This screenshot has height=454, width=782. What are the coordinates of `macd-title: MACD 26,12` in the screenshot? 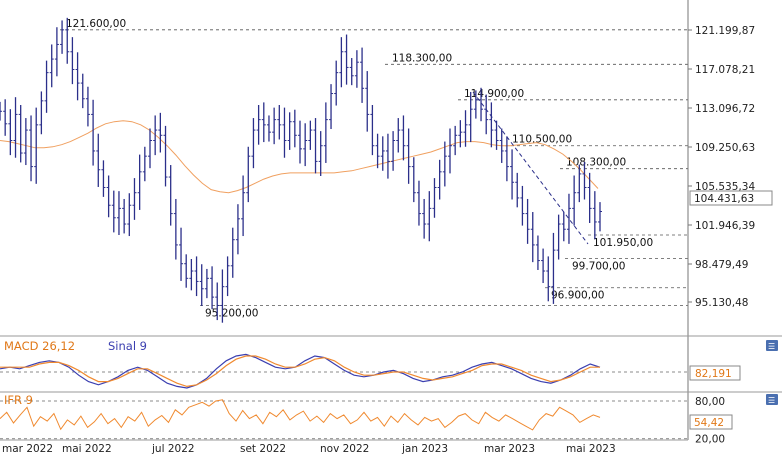 It's located at (39, 346).